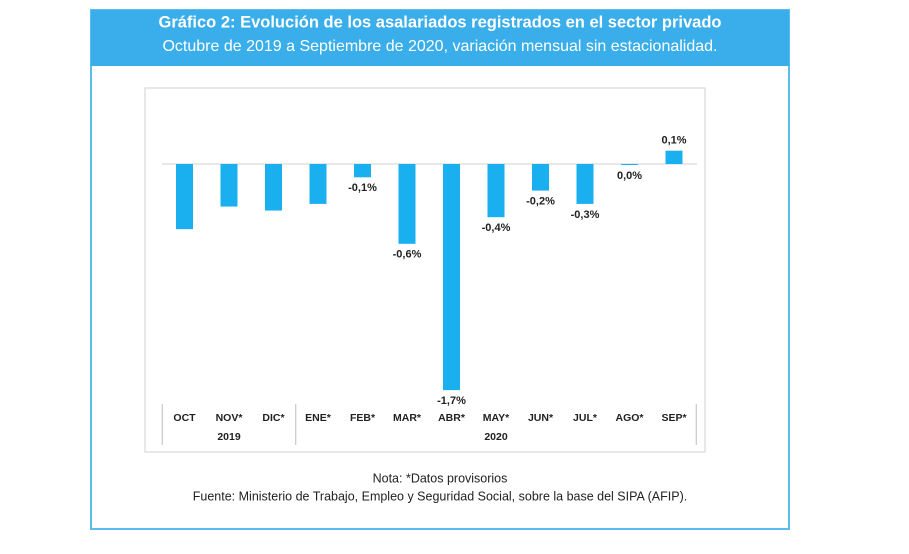 Image resolution: width=909 pixels, height=554 pixels. Describe the element at coordinates (452, 418) in the screenshot. I see `x-tick-label: ABR*` at that location.